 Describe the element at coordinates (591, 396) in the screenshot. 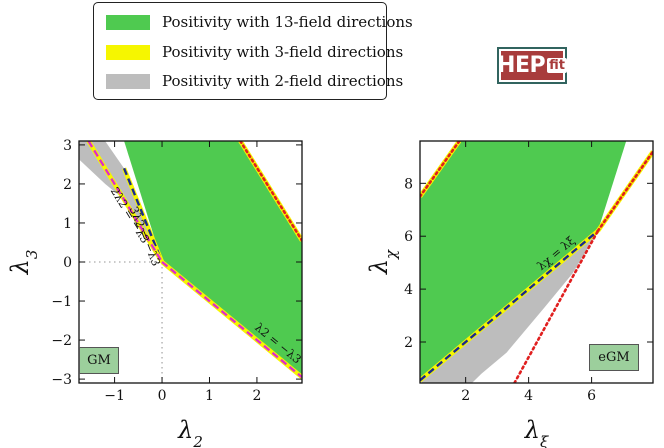

I see `x-tick-label: 6` at that location.